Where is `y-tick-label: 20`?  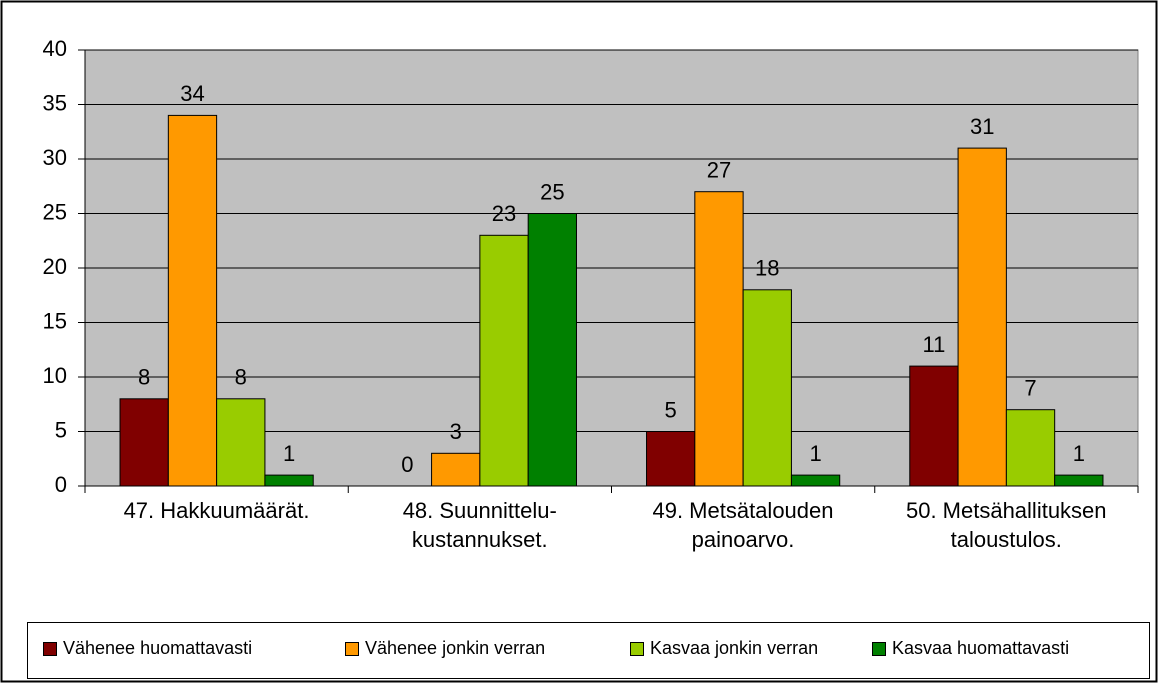 y-tick-label: 20 is located at coordinates (55, 266).